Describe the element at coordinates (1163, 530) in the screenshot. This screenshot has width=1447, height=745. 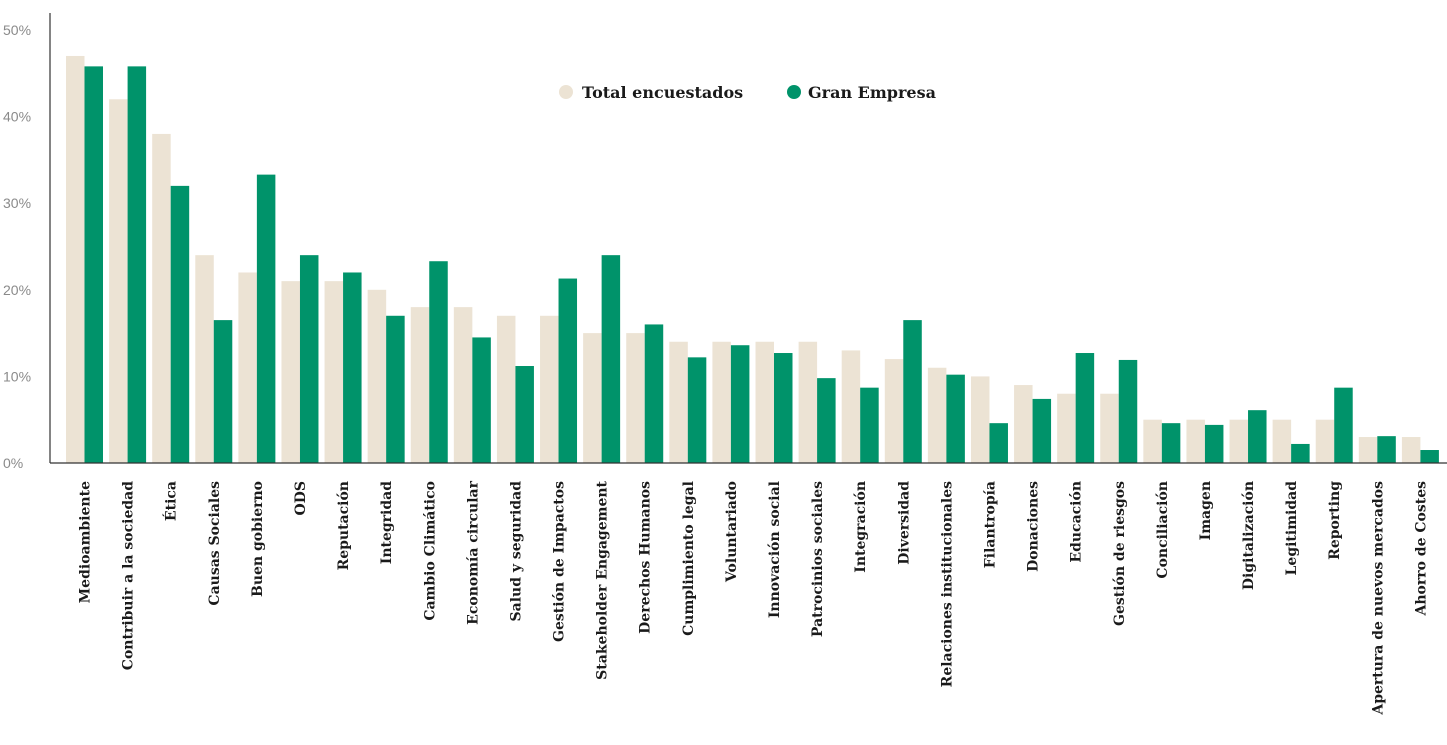
I see `x-tick-label: Conciliación` at that location.